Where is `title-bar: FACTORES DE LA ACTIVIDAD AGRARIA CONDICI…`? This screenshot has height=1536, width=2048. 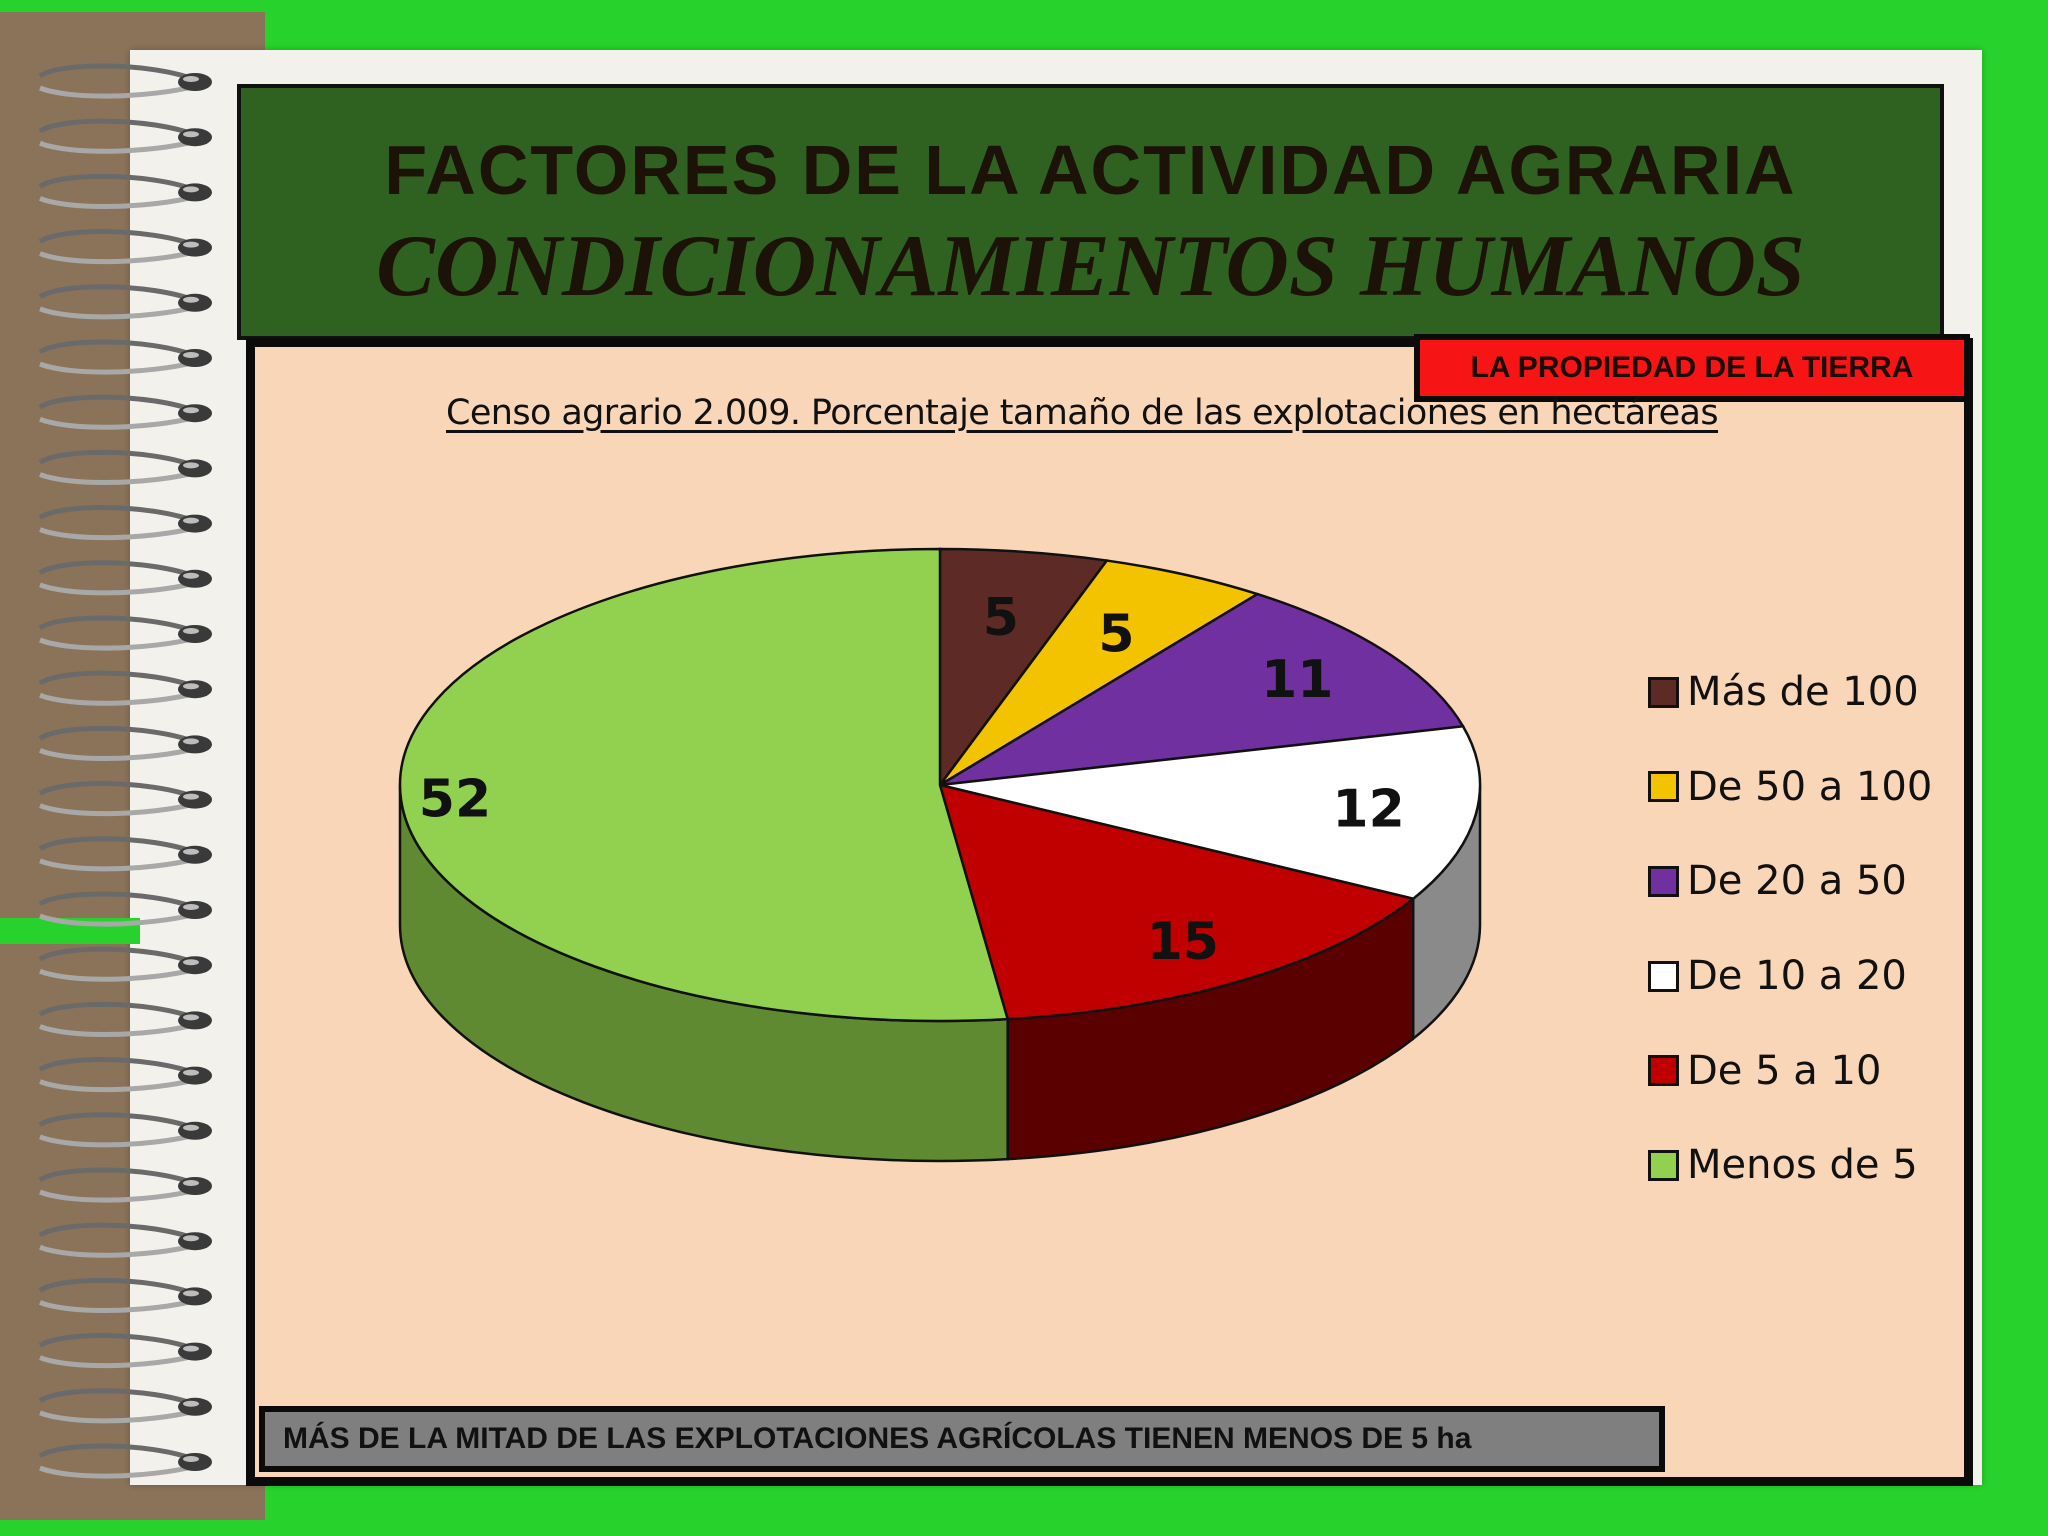 title-bar: FACTORES DE LA ACTIVIDAD AGRARIA CONDICI… is located at coordinates (1090, 212).